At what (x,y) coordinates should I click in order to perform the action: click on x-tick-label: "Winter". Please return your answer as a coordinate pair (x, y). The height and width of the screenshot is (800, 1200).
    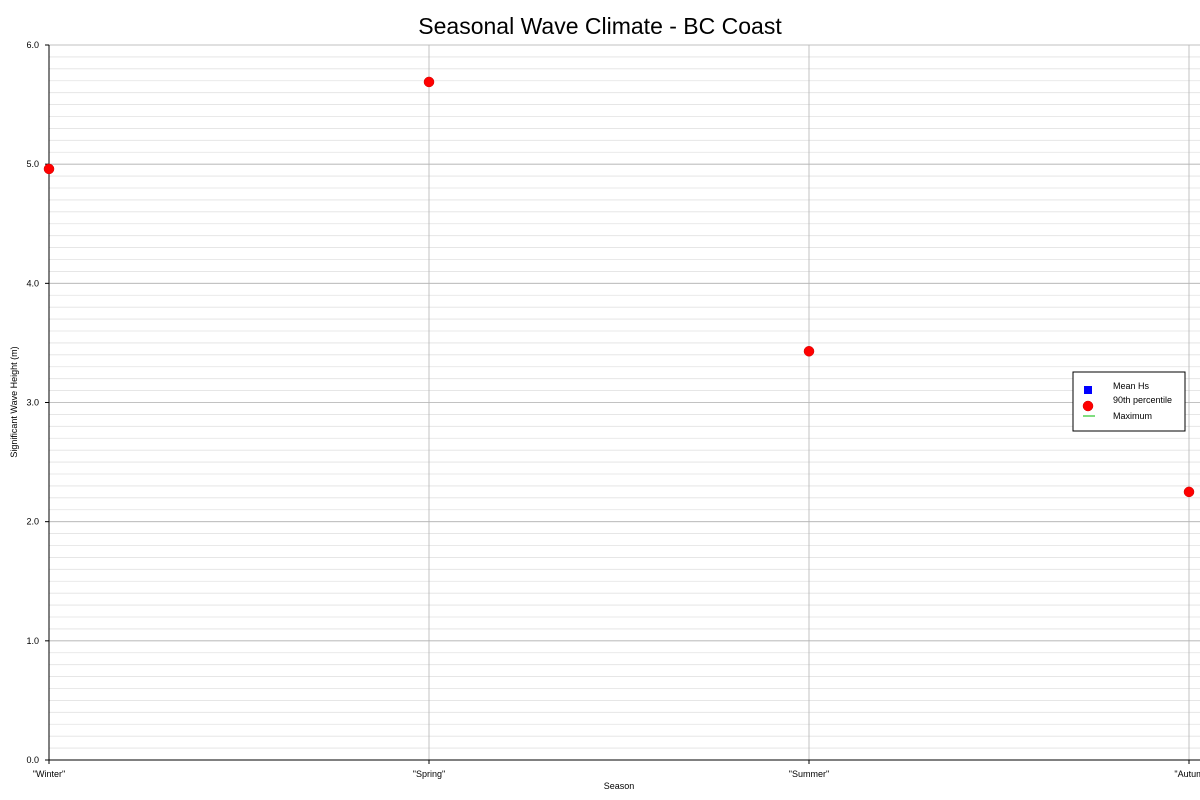
    Looking at the image, I should click on (49, 774).